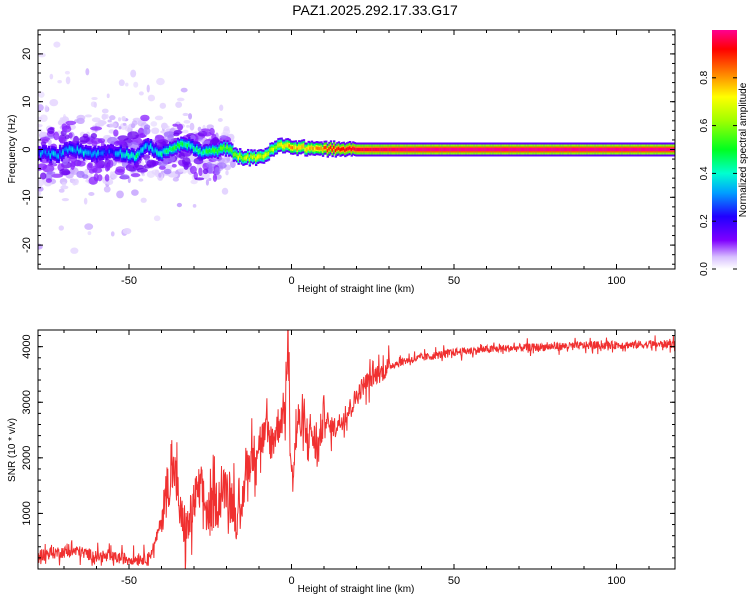 This screenshot has height=600, width=750. I want to click on snr-x-tick-label: 50, so click(454, 581).